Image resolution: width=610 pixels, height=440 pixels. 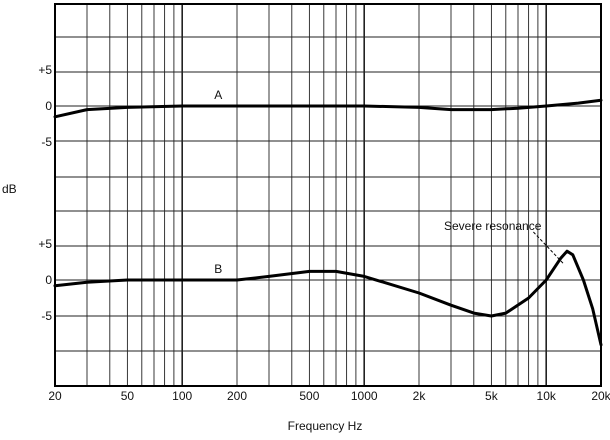 What do you see at coordinates (600, 396) in the screenshot?
I see `x-tick-label: 20k` at bounding box center [600, 396].